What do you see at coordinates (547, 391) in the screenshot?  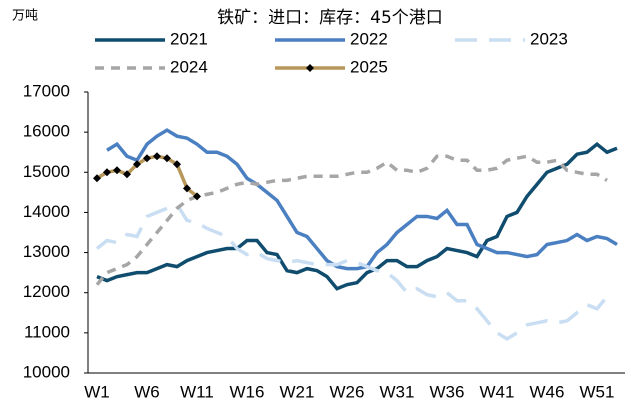 I see `x-tick-label: W46` at bounding box center [547, 391].